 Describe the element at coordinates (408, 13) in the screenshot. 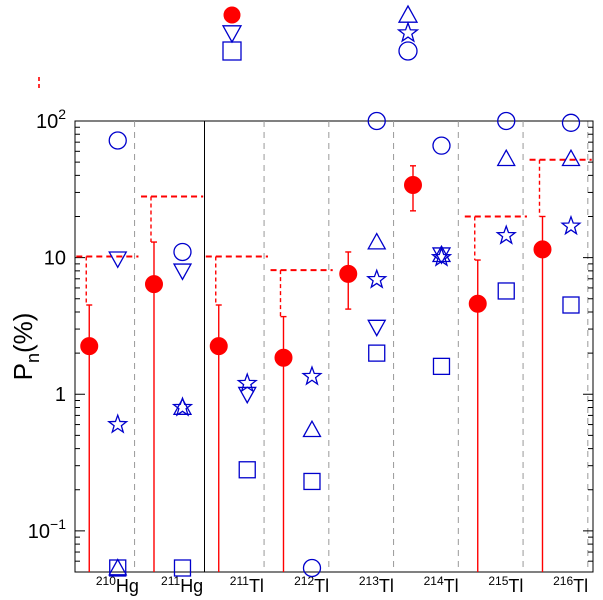

I see `legend-symbol-FRDM_QRPA` at that location.